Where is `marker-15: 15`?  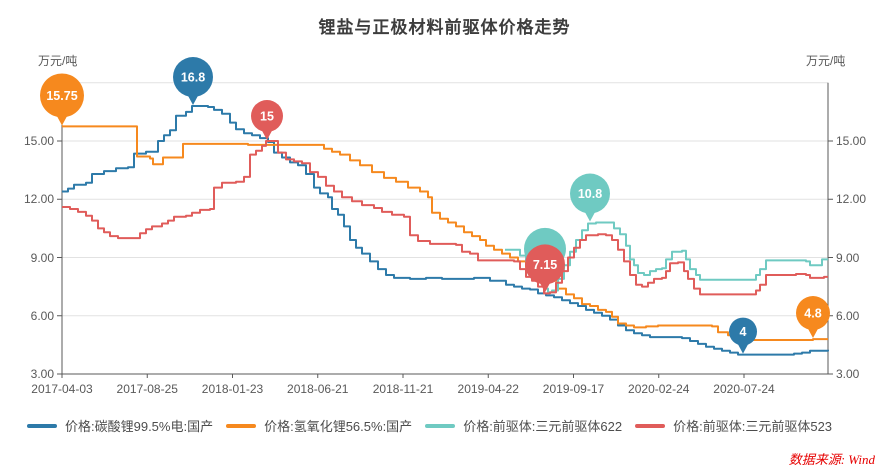 marker-15: 15 is located at coordinates (267, 120).